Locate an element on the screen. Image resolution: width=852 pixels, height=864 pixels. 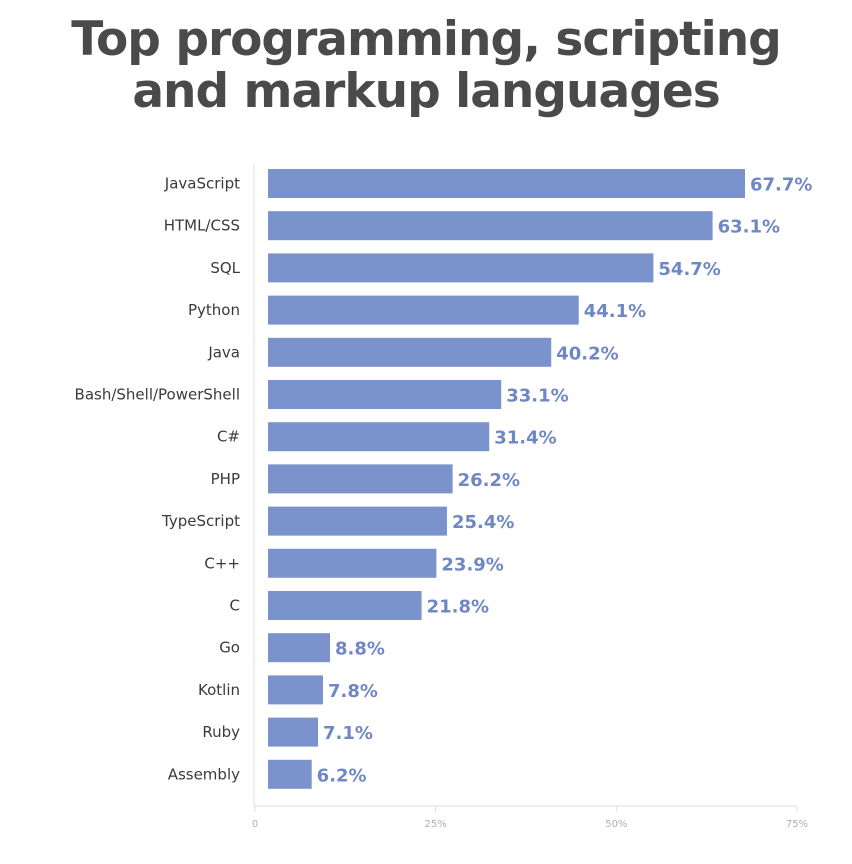
value-label: 67.7% is located at coordinates (781, 185).